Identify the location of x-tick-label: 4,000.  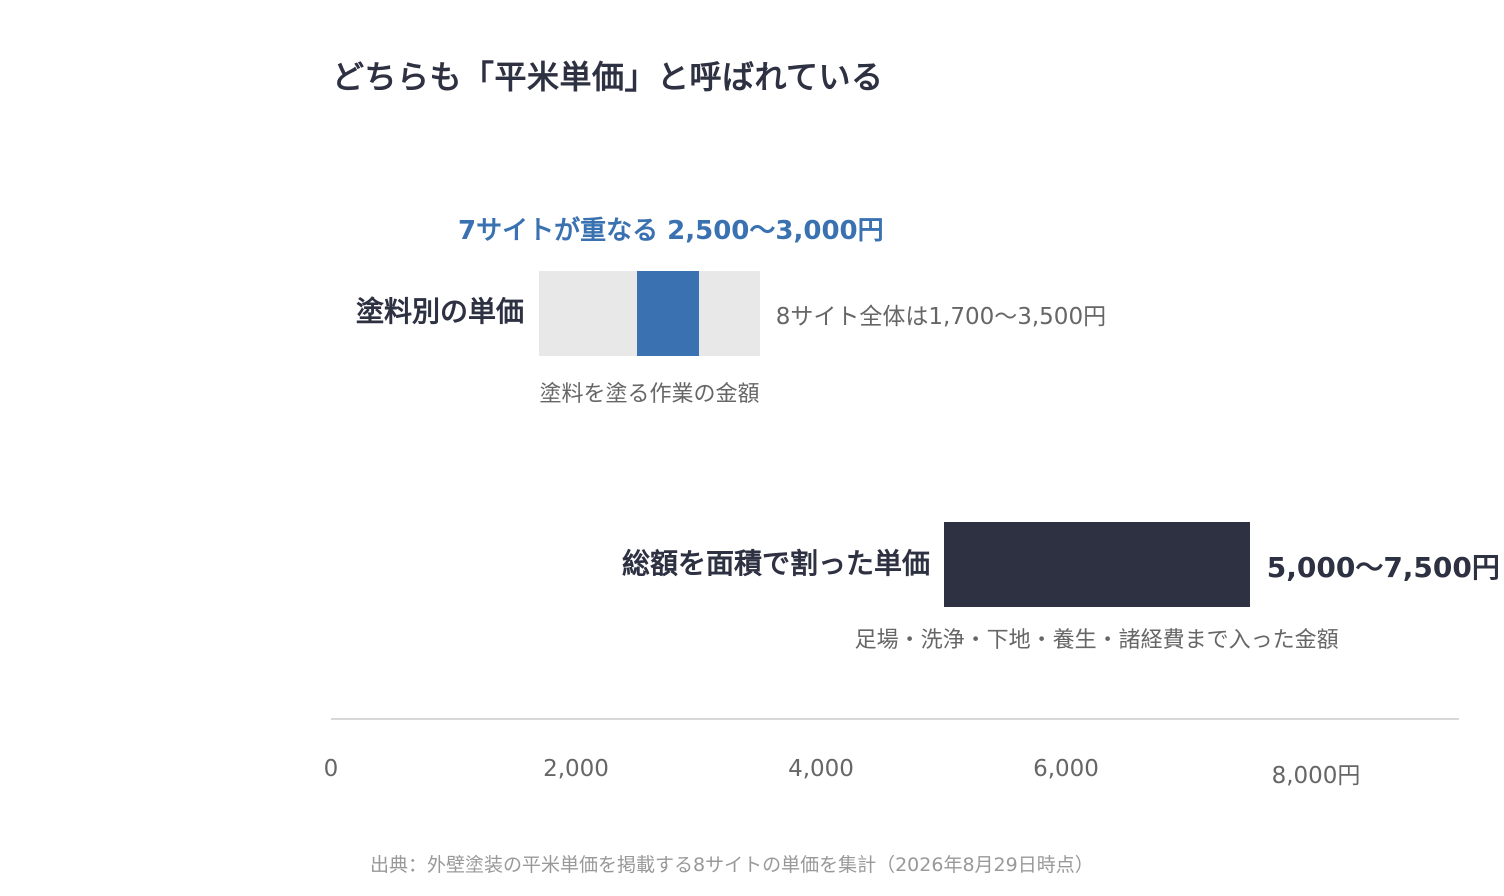
(821, 769).